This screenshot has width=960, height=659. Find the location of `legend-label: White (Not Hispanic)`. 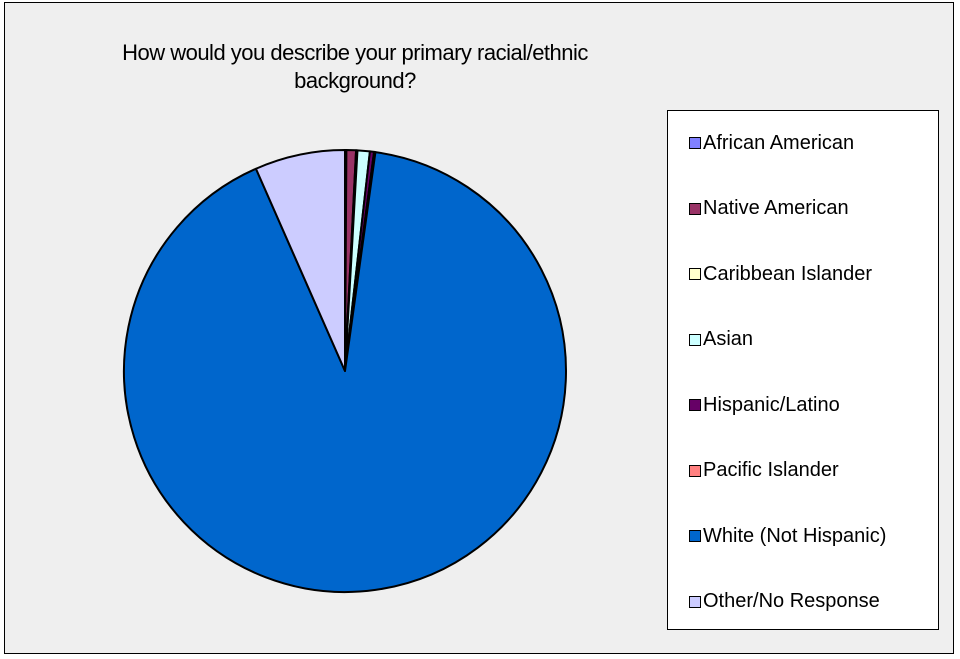

legend-label: White (Not Hispanic) is located at coordinates (795, 535).